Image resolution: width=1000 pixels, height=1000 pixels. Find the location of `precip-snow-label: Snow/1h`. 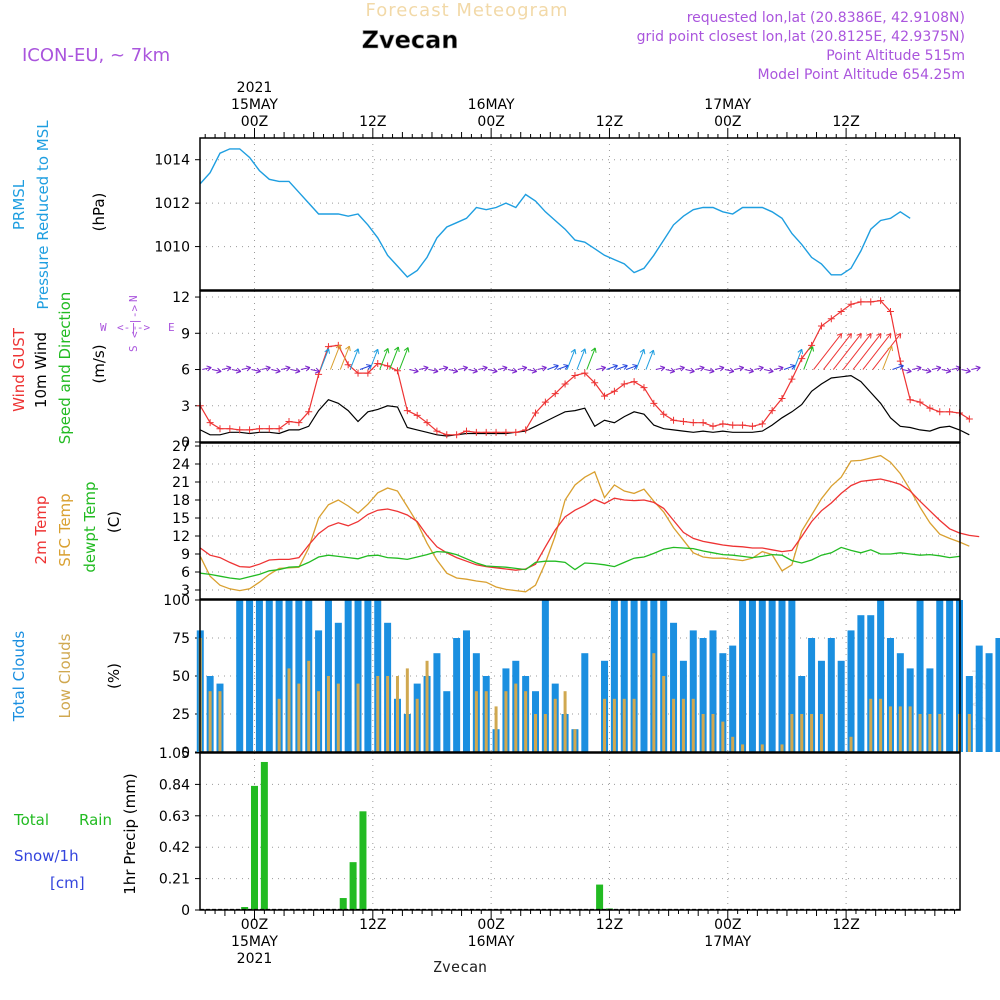

precip-snow-label: Snow/1h is located at coordinates (46, 856).